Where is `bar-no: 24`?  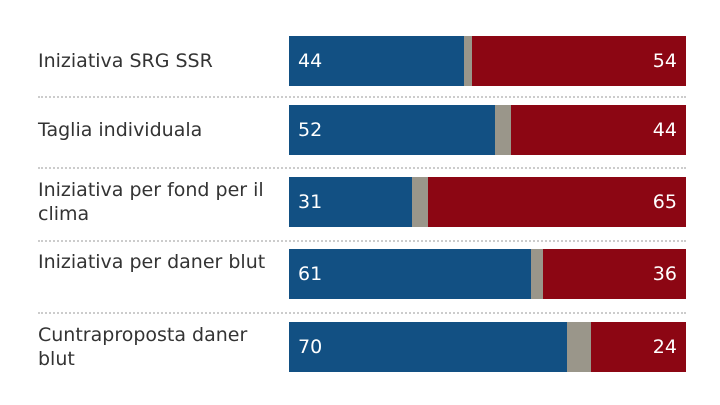
bar-no: 24 is located at coordinates (638, 347).